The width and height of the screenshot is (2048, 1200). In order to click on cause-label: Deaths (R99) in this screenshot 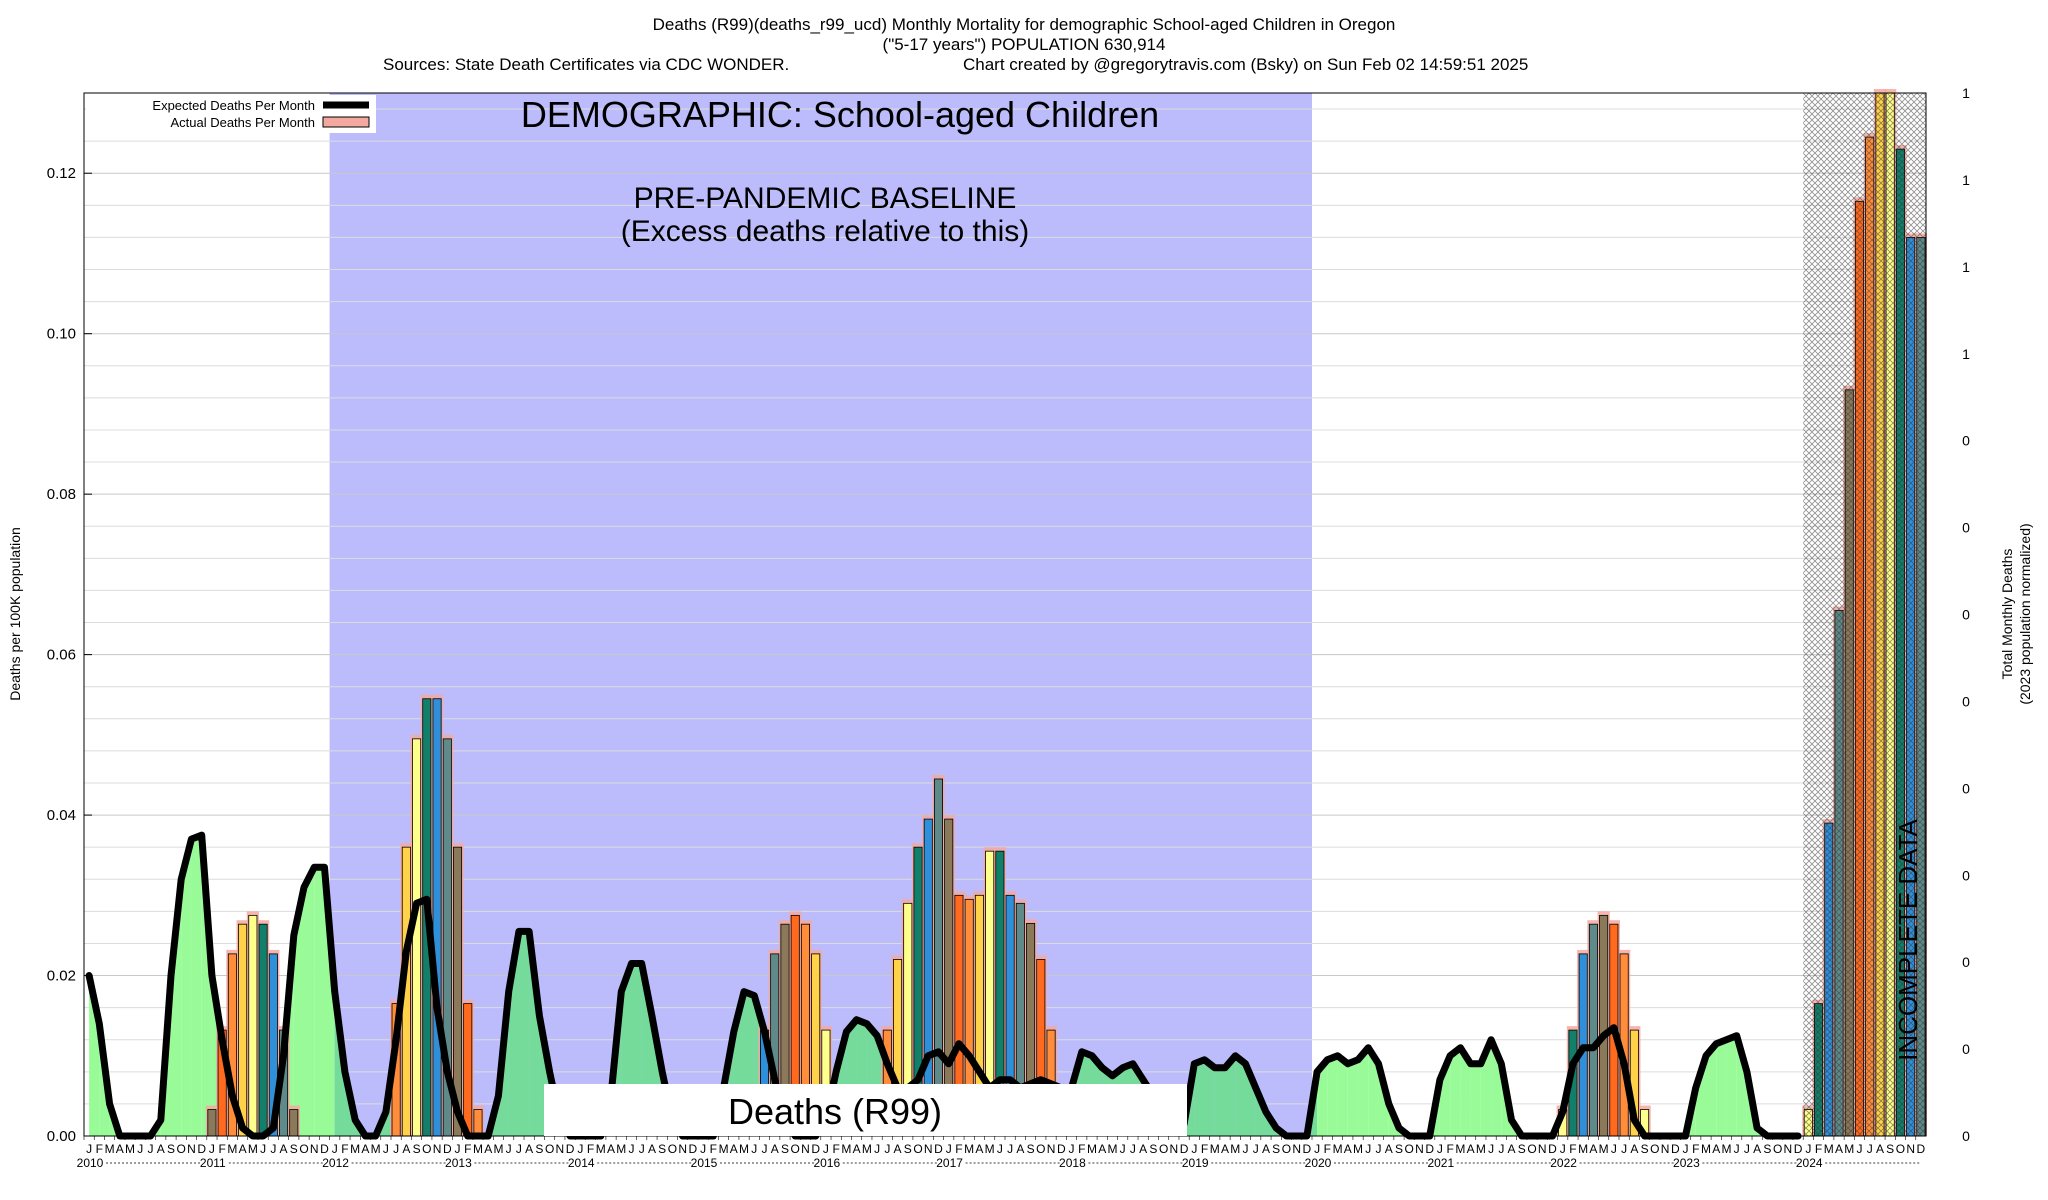, I will do `click(835, 1111)`.